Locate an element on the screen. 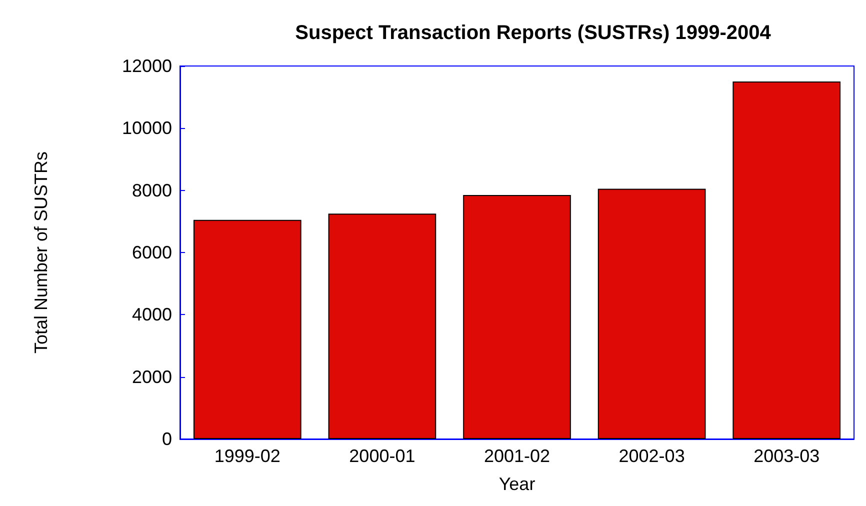 Image resolution: width=866 pixels, height=506 pixels. y-tick-label: 6000 is located at coordinates (152, 252).